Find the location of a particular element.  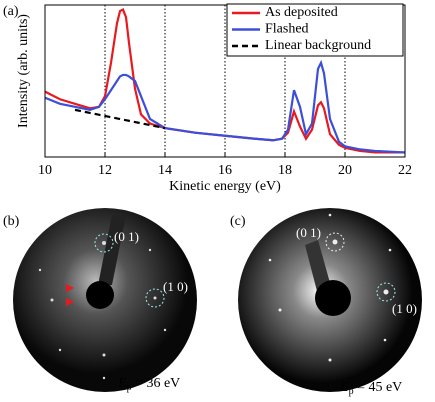

y-axis-label: Intensity (arb. units) is located at coordinates (23, 71).